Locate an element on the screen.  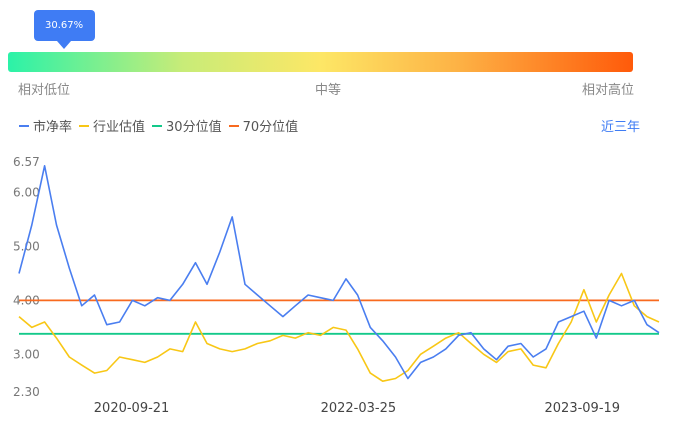
legend-item-industry: 行业估值 is located at coordinates (112, 125).